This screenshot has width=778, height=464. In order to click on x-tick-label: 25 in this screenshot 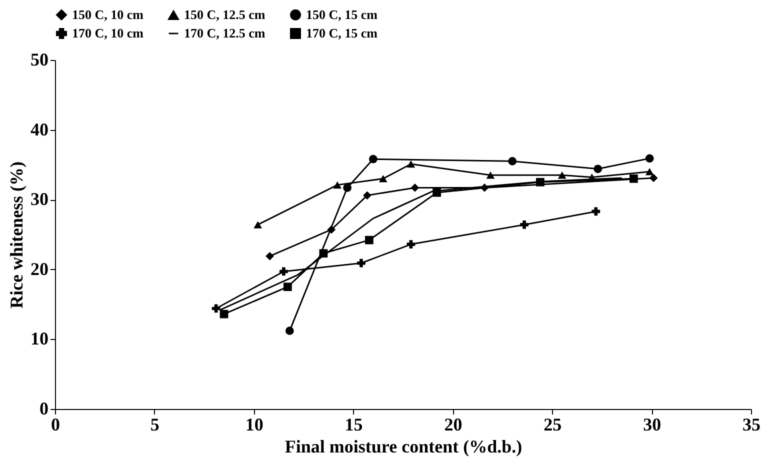, I will do `click(553, 424)`.